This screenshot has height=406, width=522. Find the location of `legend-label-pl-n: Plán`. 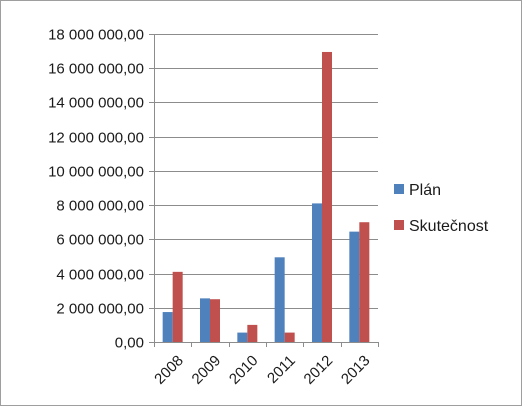

legend-label-pl-n: Plán is located at coordinates (425, 190).